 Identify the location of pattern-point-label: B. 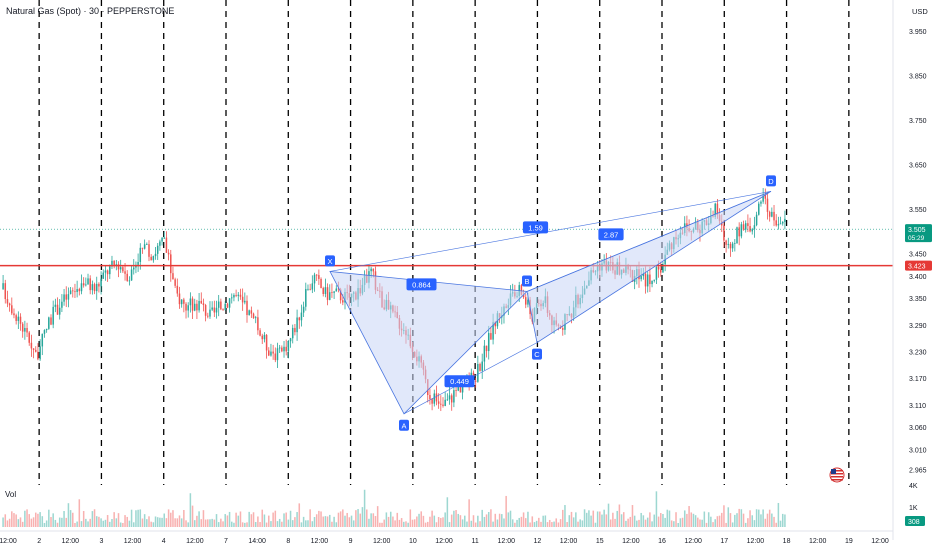
(526, 281).